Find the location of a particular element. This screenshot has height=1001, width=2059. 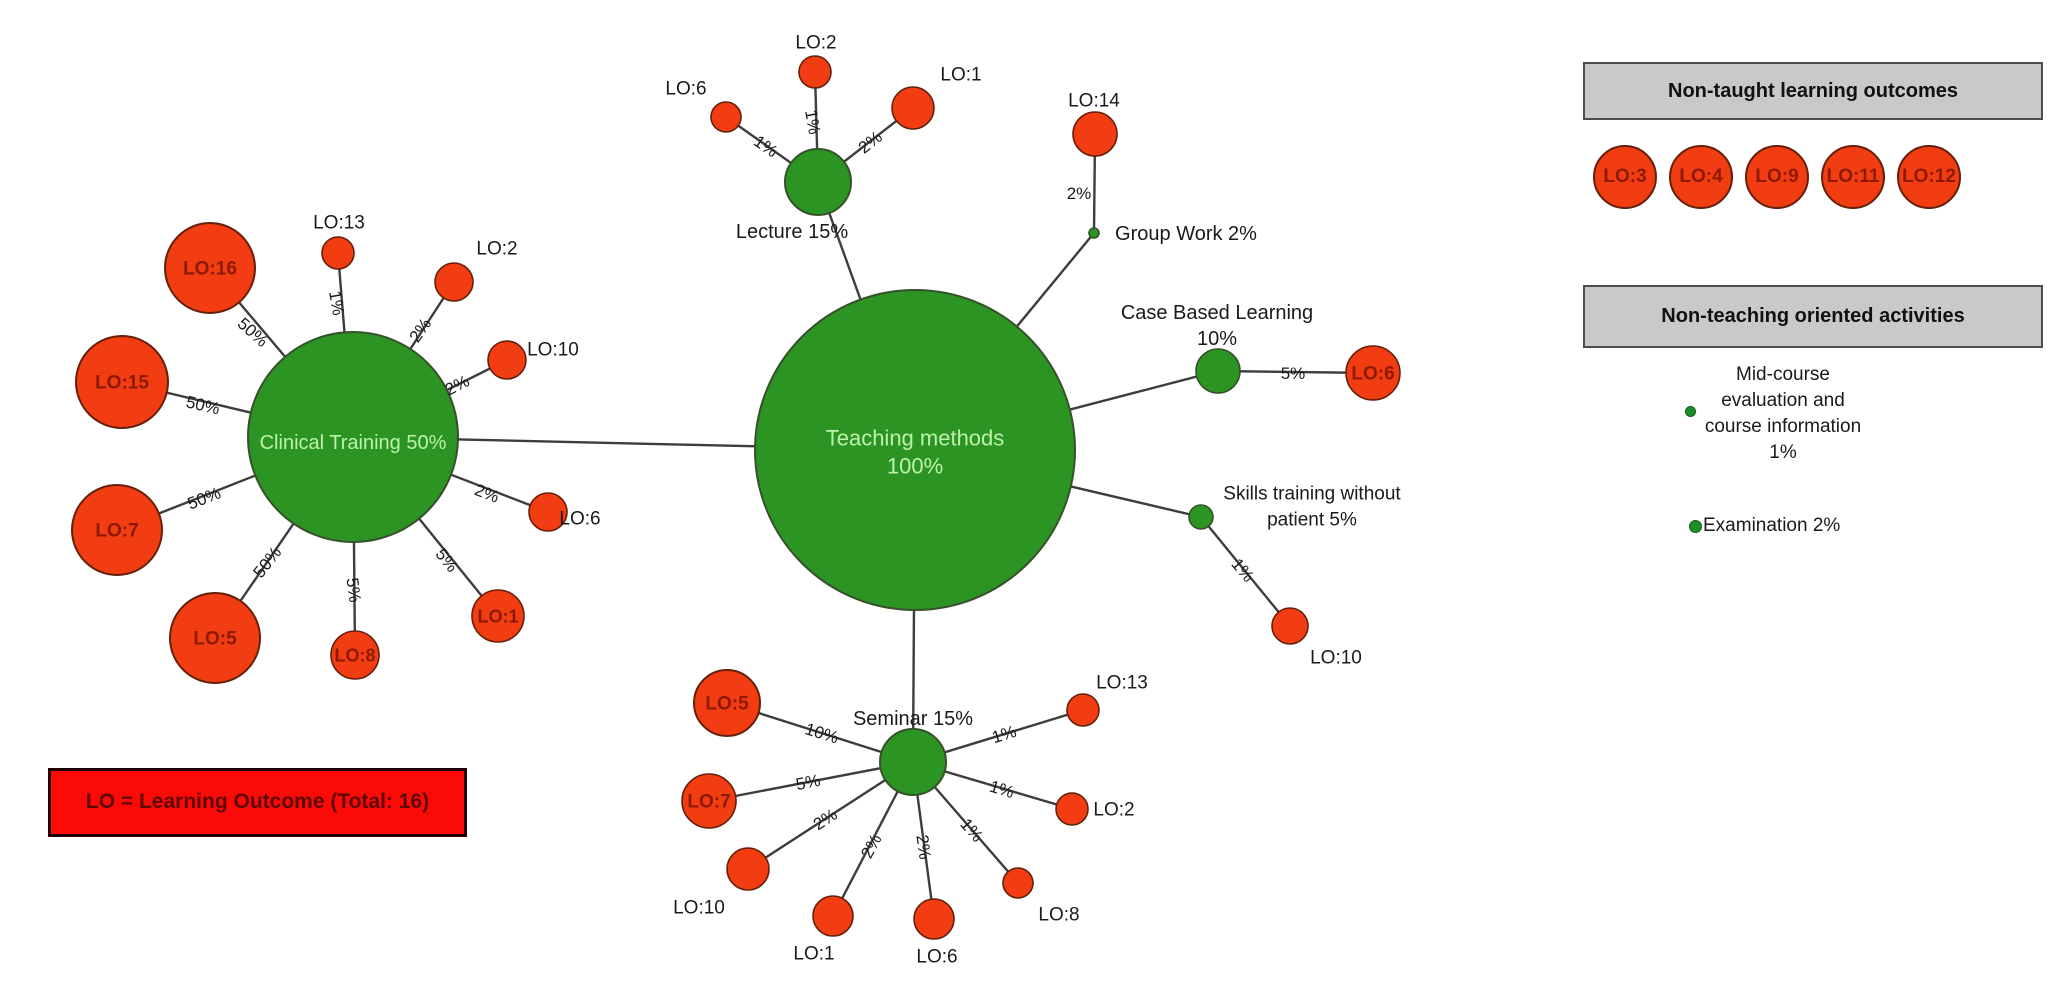

label-le1: LO:1 is located at coordinates (960, 75).